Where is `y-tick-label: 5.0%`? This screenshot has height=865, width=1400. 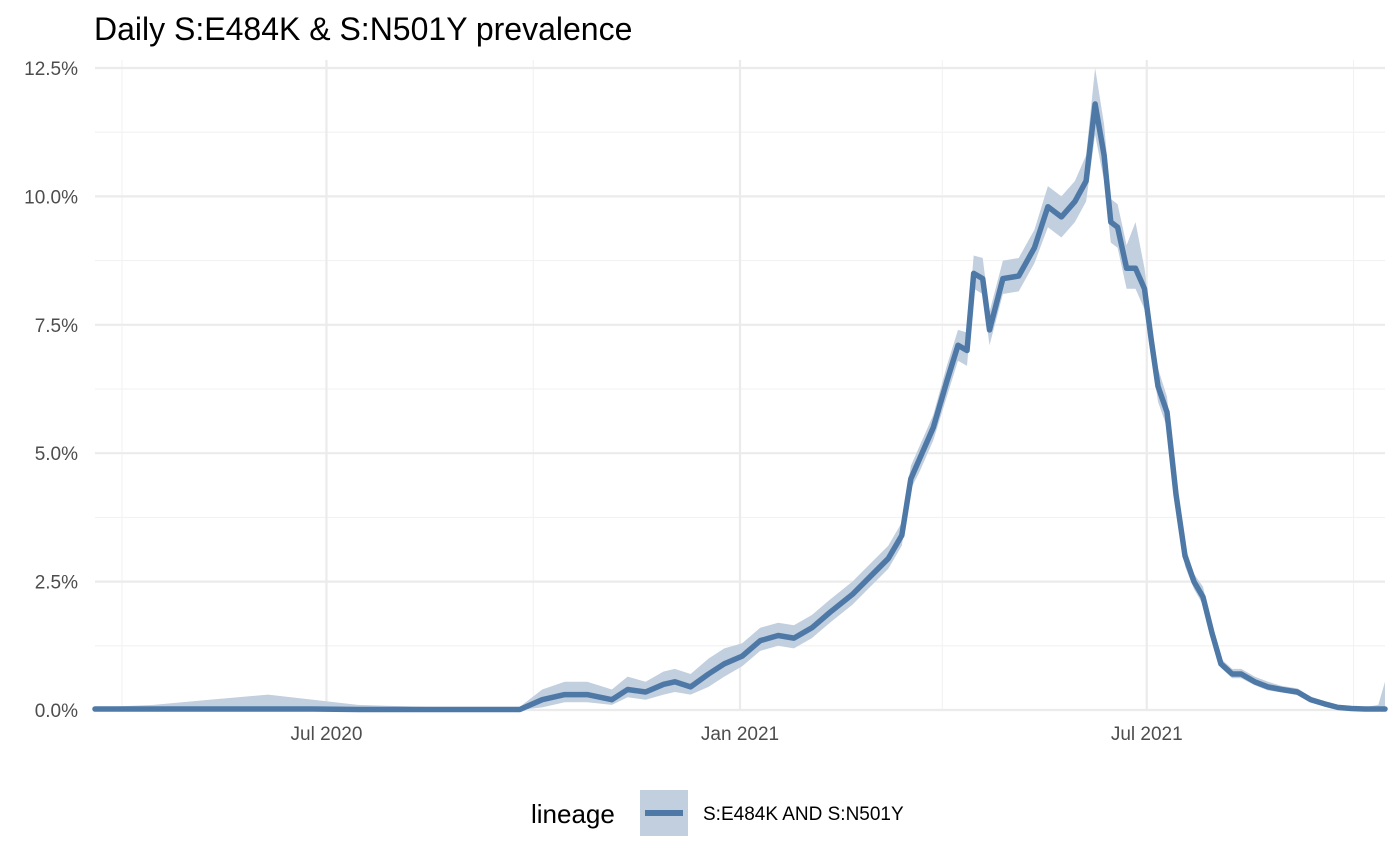 y-tick-label: 5.0% is located at coordinates (56, 454).